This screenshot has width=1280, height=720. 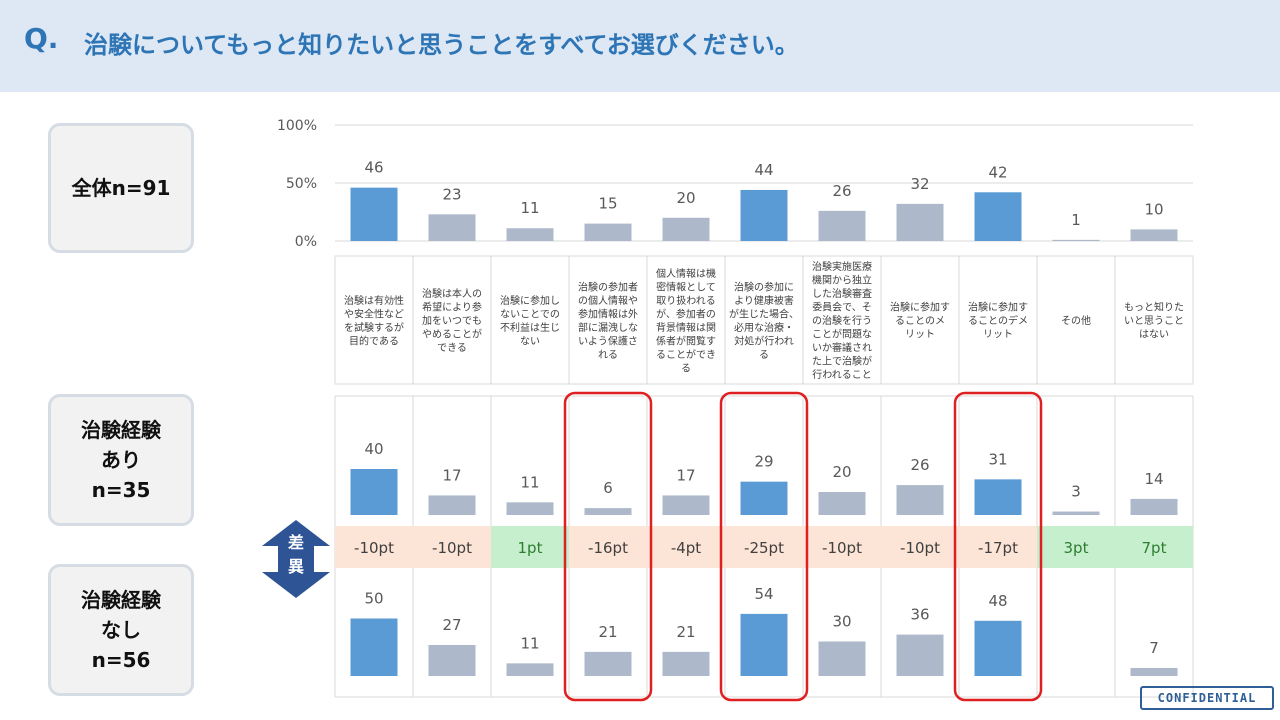 I want to click on data-label-inexperienced: 36, so click(x=919, y=615).